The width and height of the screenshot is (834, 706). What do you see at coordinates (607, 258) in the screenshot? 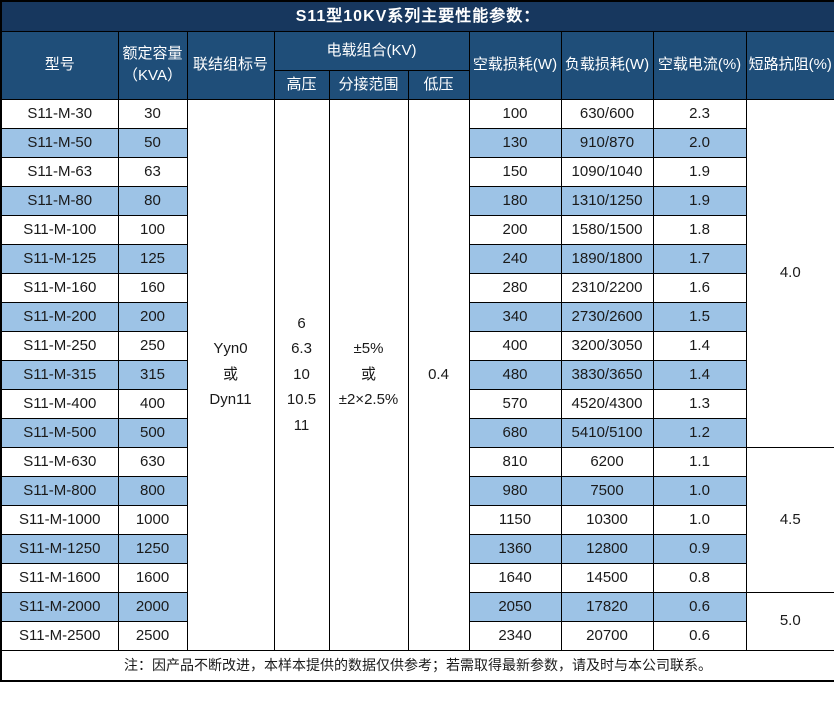
I see `cell-load-loss: 1890/1800` at bounding box center [607, 258].